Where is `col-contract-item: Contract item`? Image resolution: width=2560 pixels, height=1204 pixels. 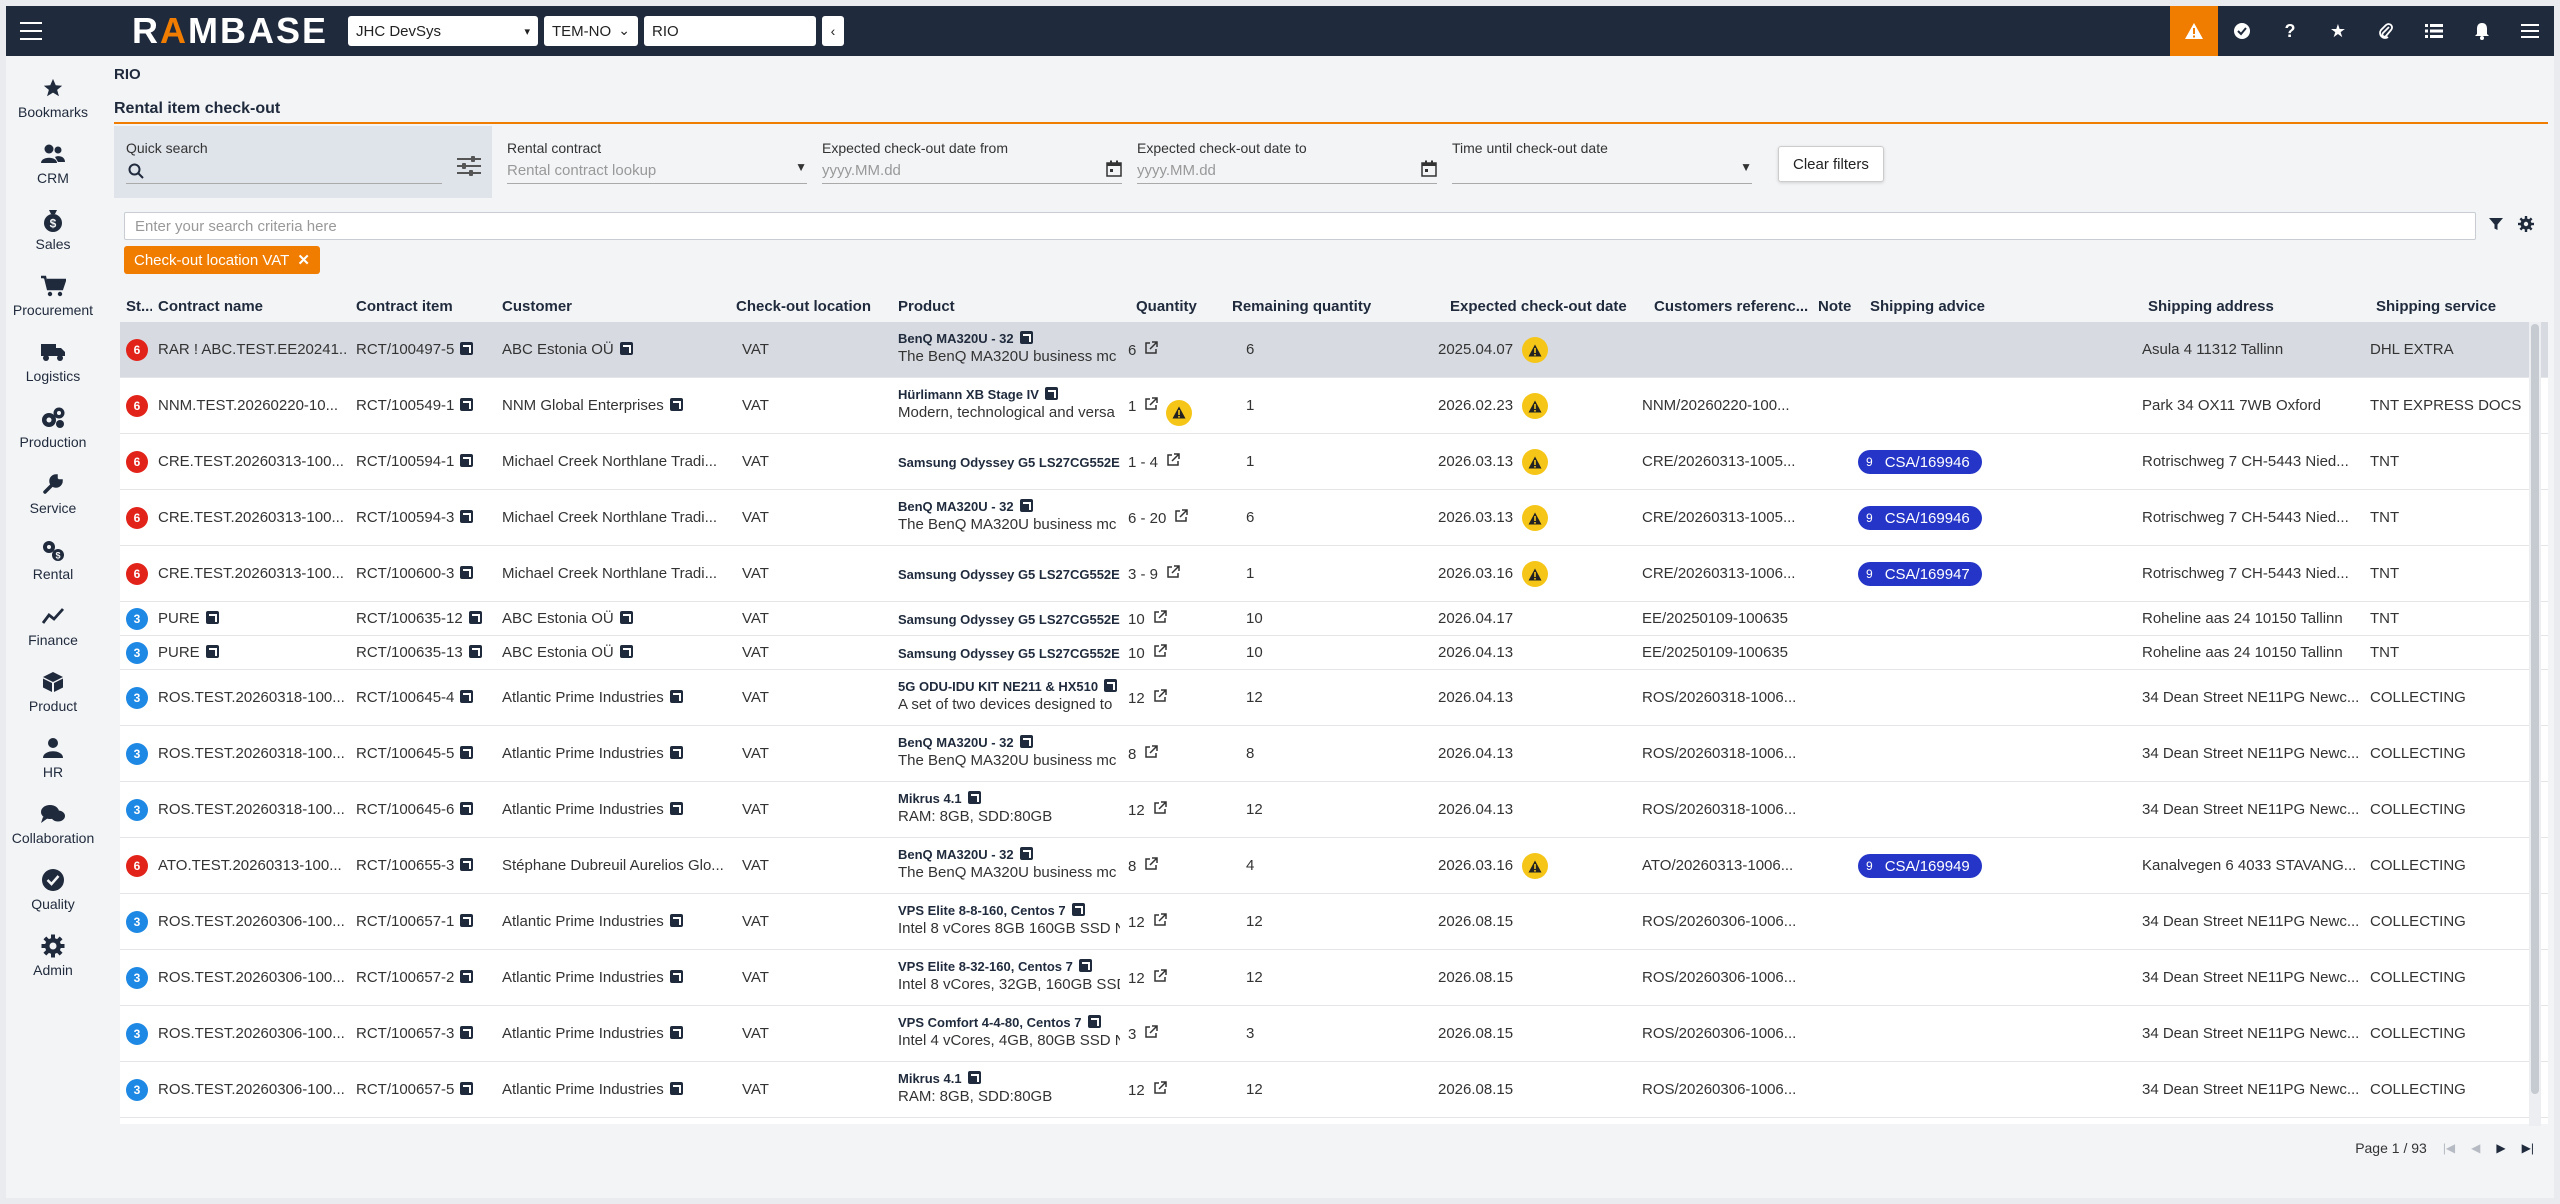
col-contract-item: Contract item is located at coordinates (404, 306).